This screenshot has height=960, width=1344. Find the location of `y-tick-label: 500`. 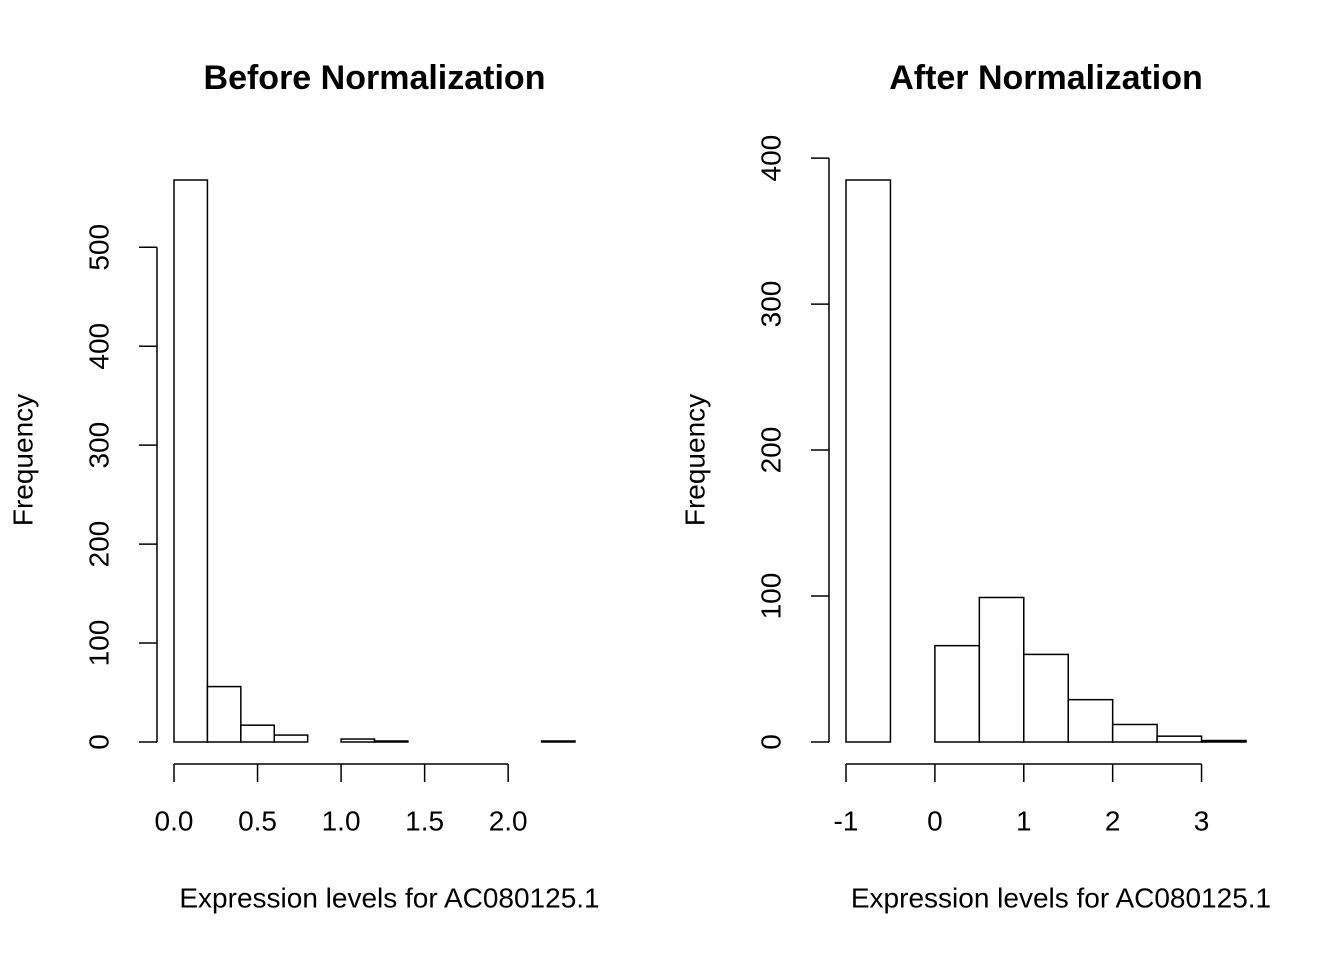

y-tick-label: 500 is located at coordinates (98, 247).